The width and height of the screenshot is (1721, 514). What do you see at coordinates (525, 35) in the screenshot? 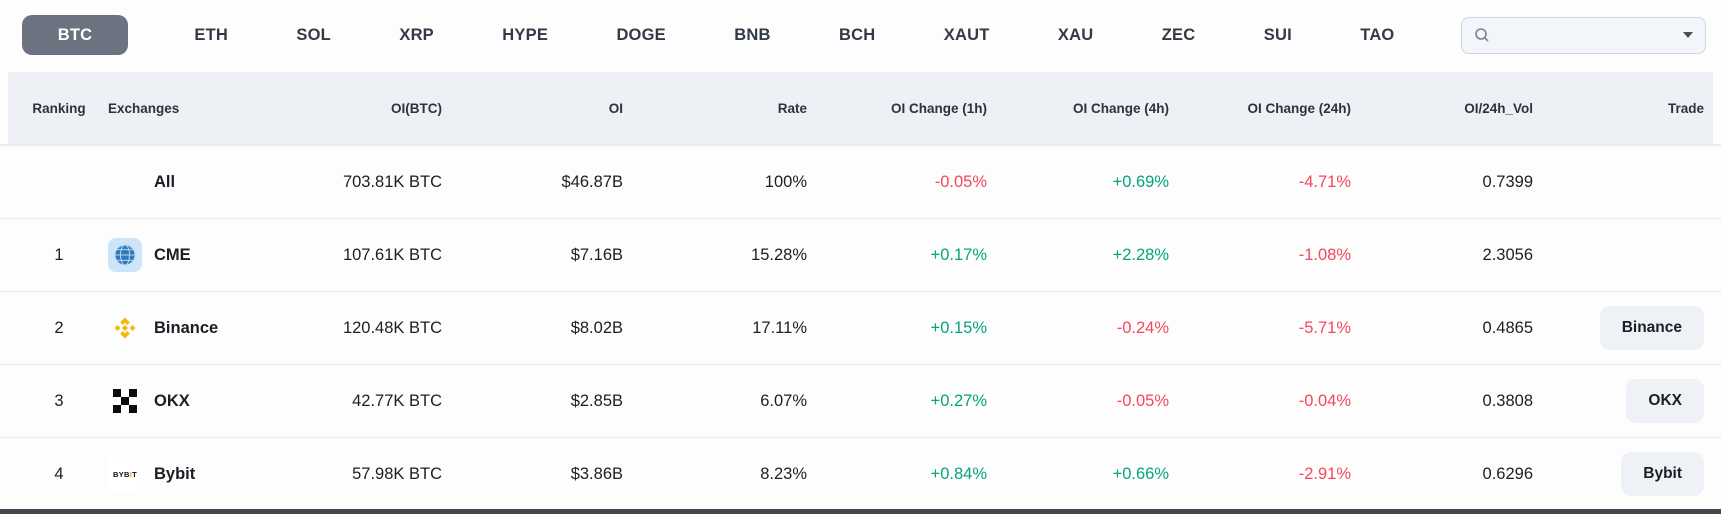
I see `tab-hype: HYPE` at bounding box center [525, 35].